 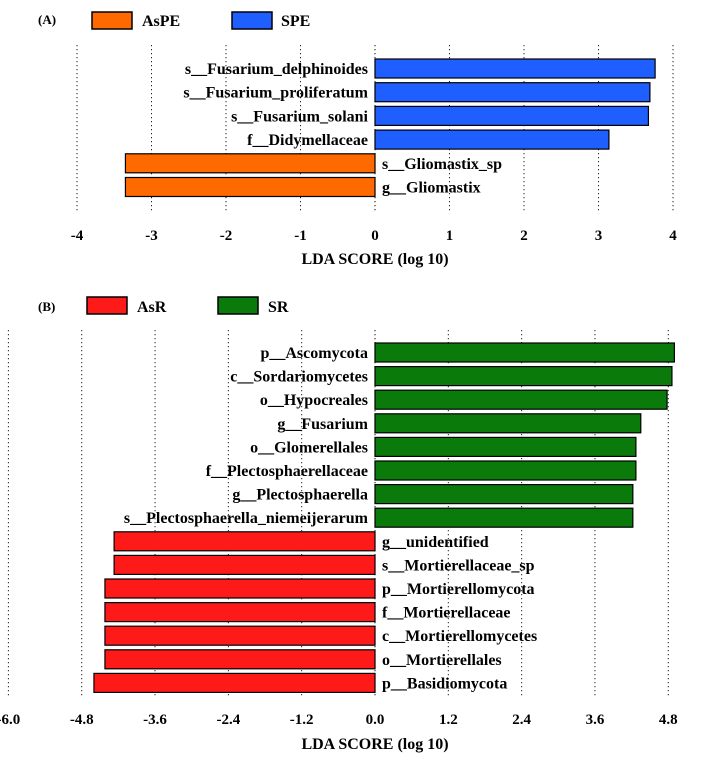 What do you see at coordinates (299, 116) in the screenshot?
I see `bar-label-s-fusarium-solani: s__Fusarium_solani` at bounding box center [299, 116].